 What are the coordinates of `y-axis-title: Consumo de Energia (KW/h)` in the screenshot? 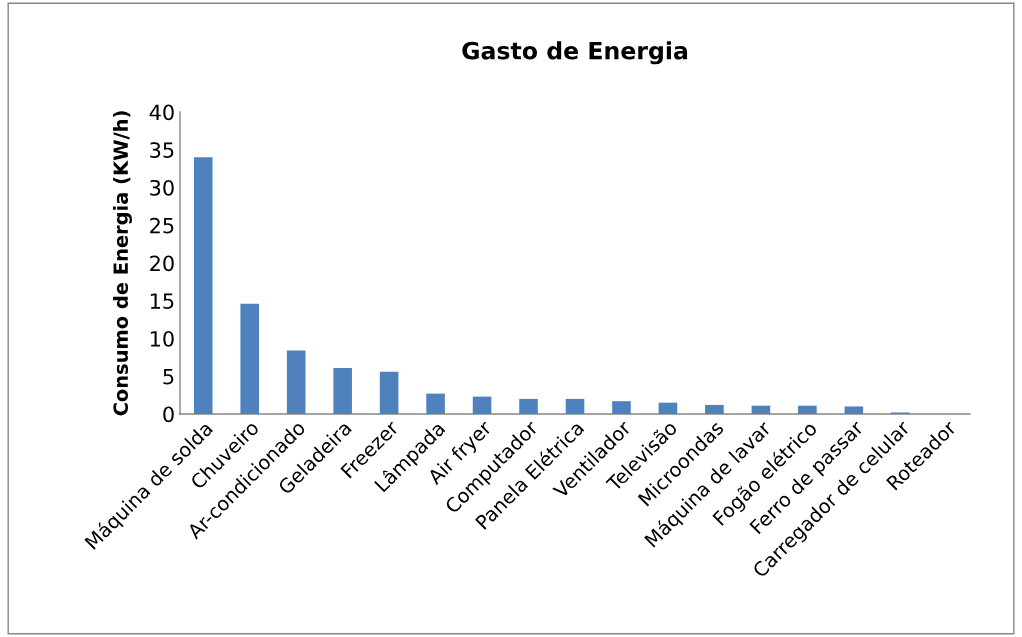 It's located at (122, 263).